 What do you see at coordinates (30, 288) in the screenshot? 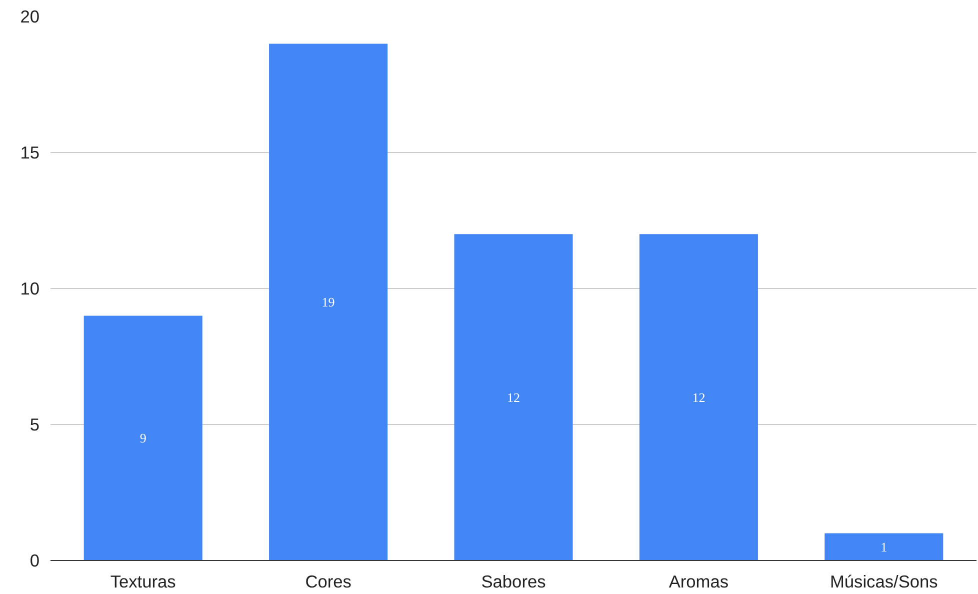
I see `y-tick-label: 10` at bounding box center [30, 288].